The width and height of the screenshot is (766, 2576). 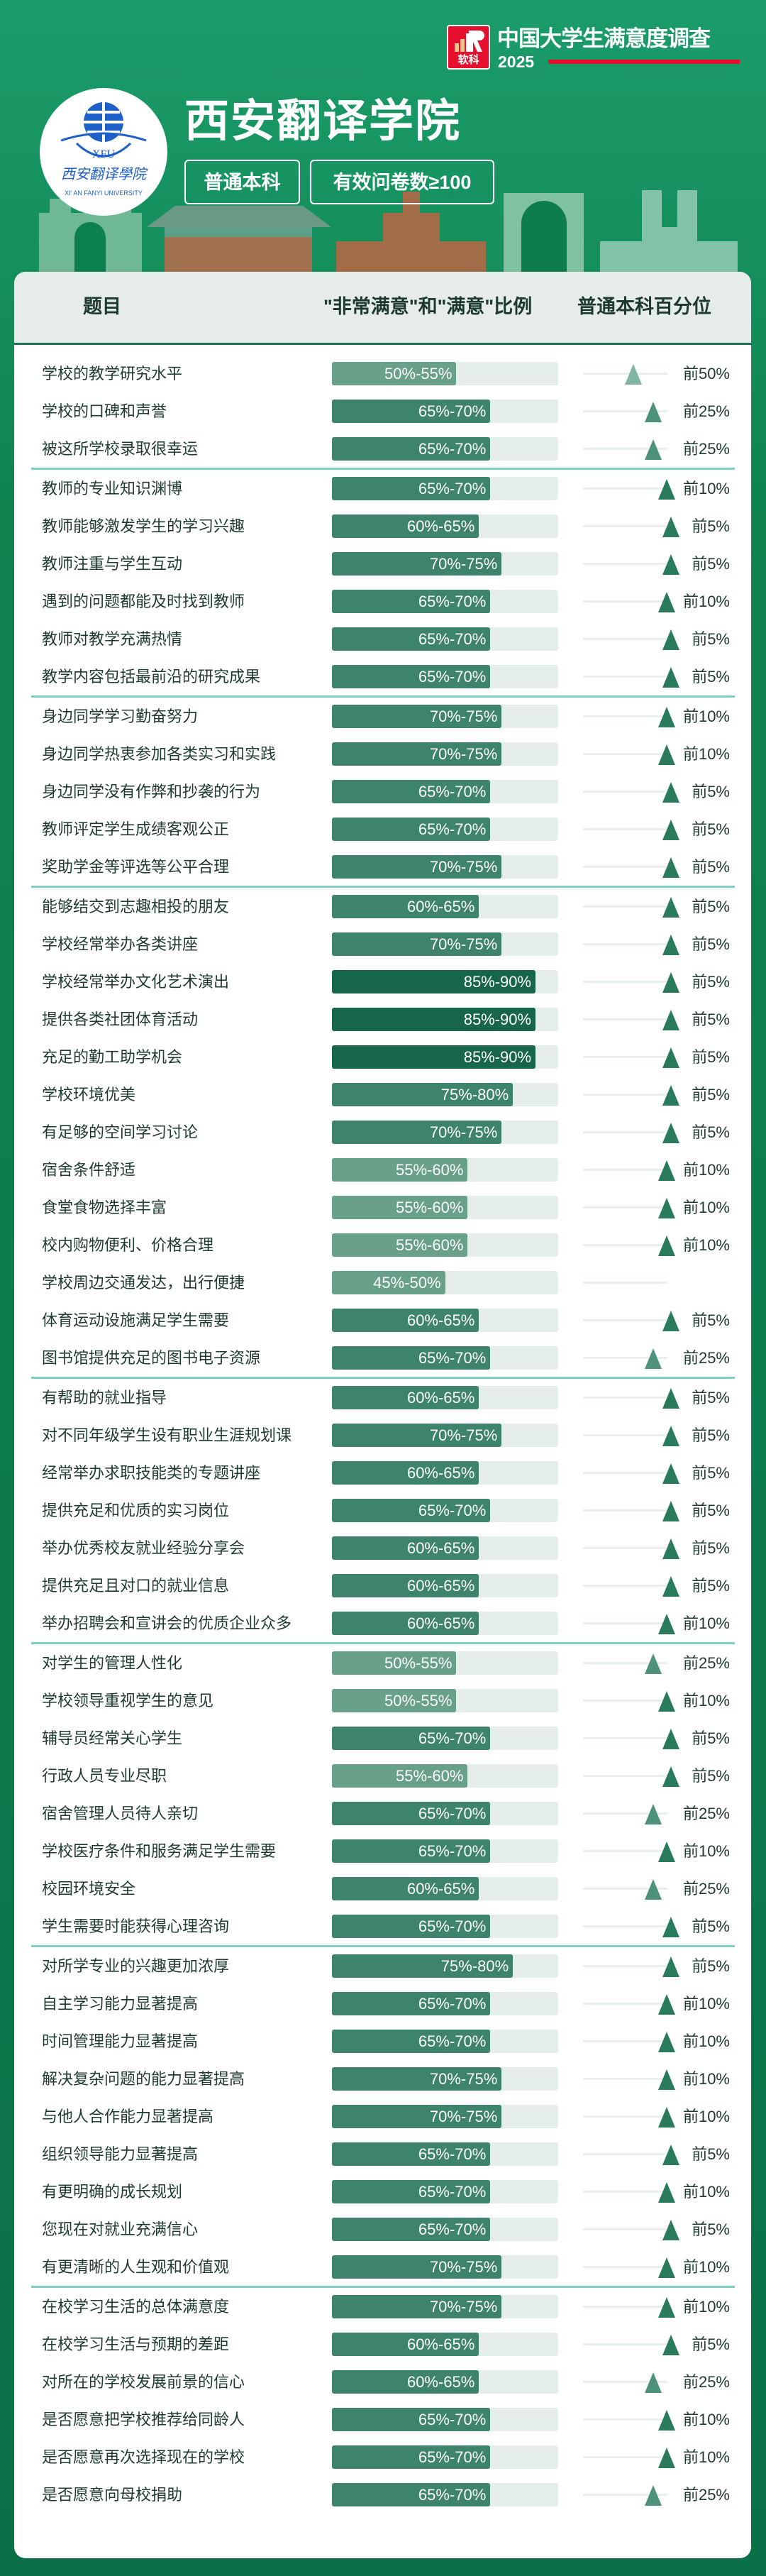 What do you see at coordinates (136, 1966) in the screenshot?
I see `item-label: 对所学专业的兴趣更加浓厚` at bounding box center [136, 1966].